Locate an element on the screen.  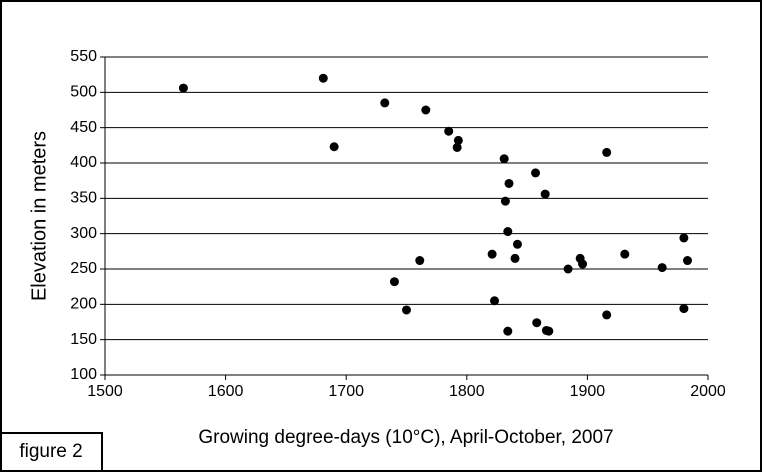
y-tick-label: 400 is located at coordinates (83, 162).